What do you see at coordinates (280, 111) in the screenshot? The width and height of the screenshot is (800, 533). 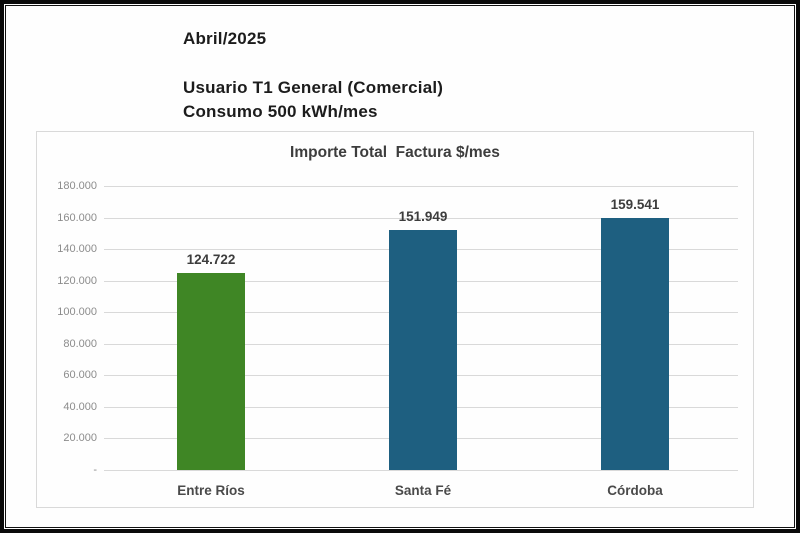 I see `header-consumption: Consumo 500 kWh/mes` at bounding box center [280, 111].